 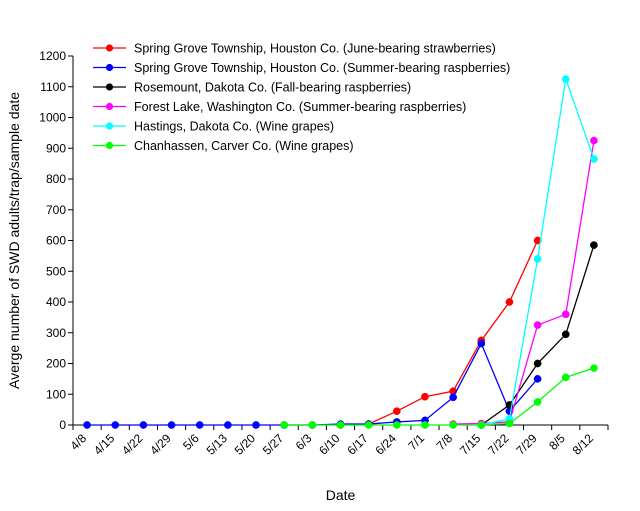 What do you see at coordinates (191, 442) in the screenshot?
I see `x-tick-label: 5/6` at bounding box center [191, 442].